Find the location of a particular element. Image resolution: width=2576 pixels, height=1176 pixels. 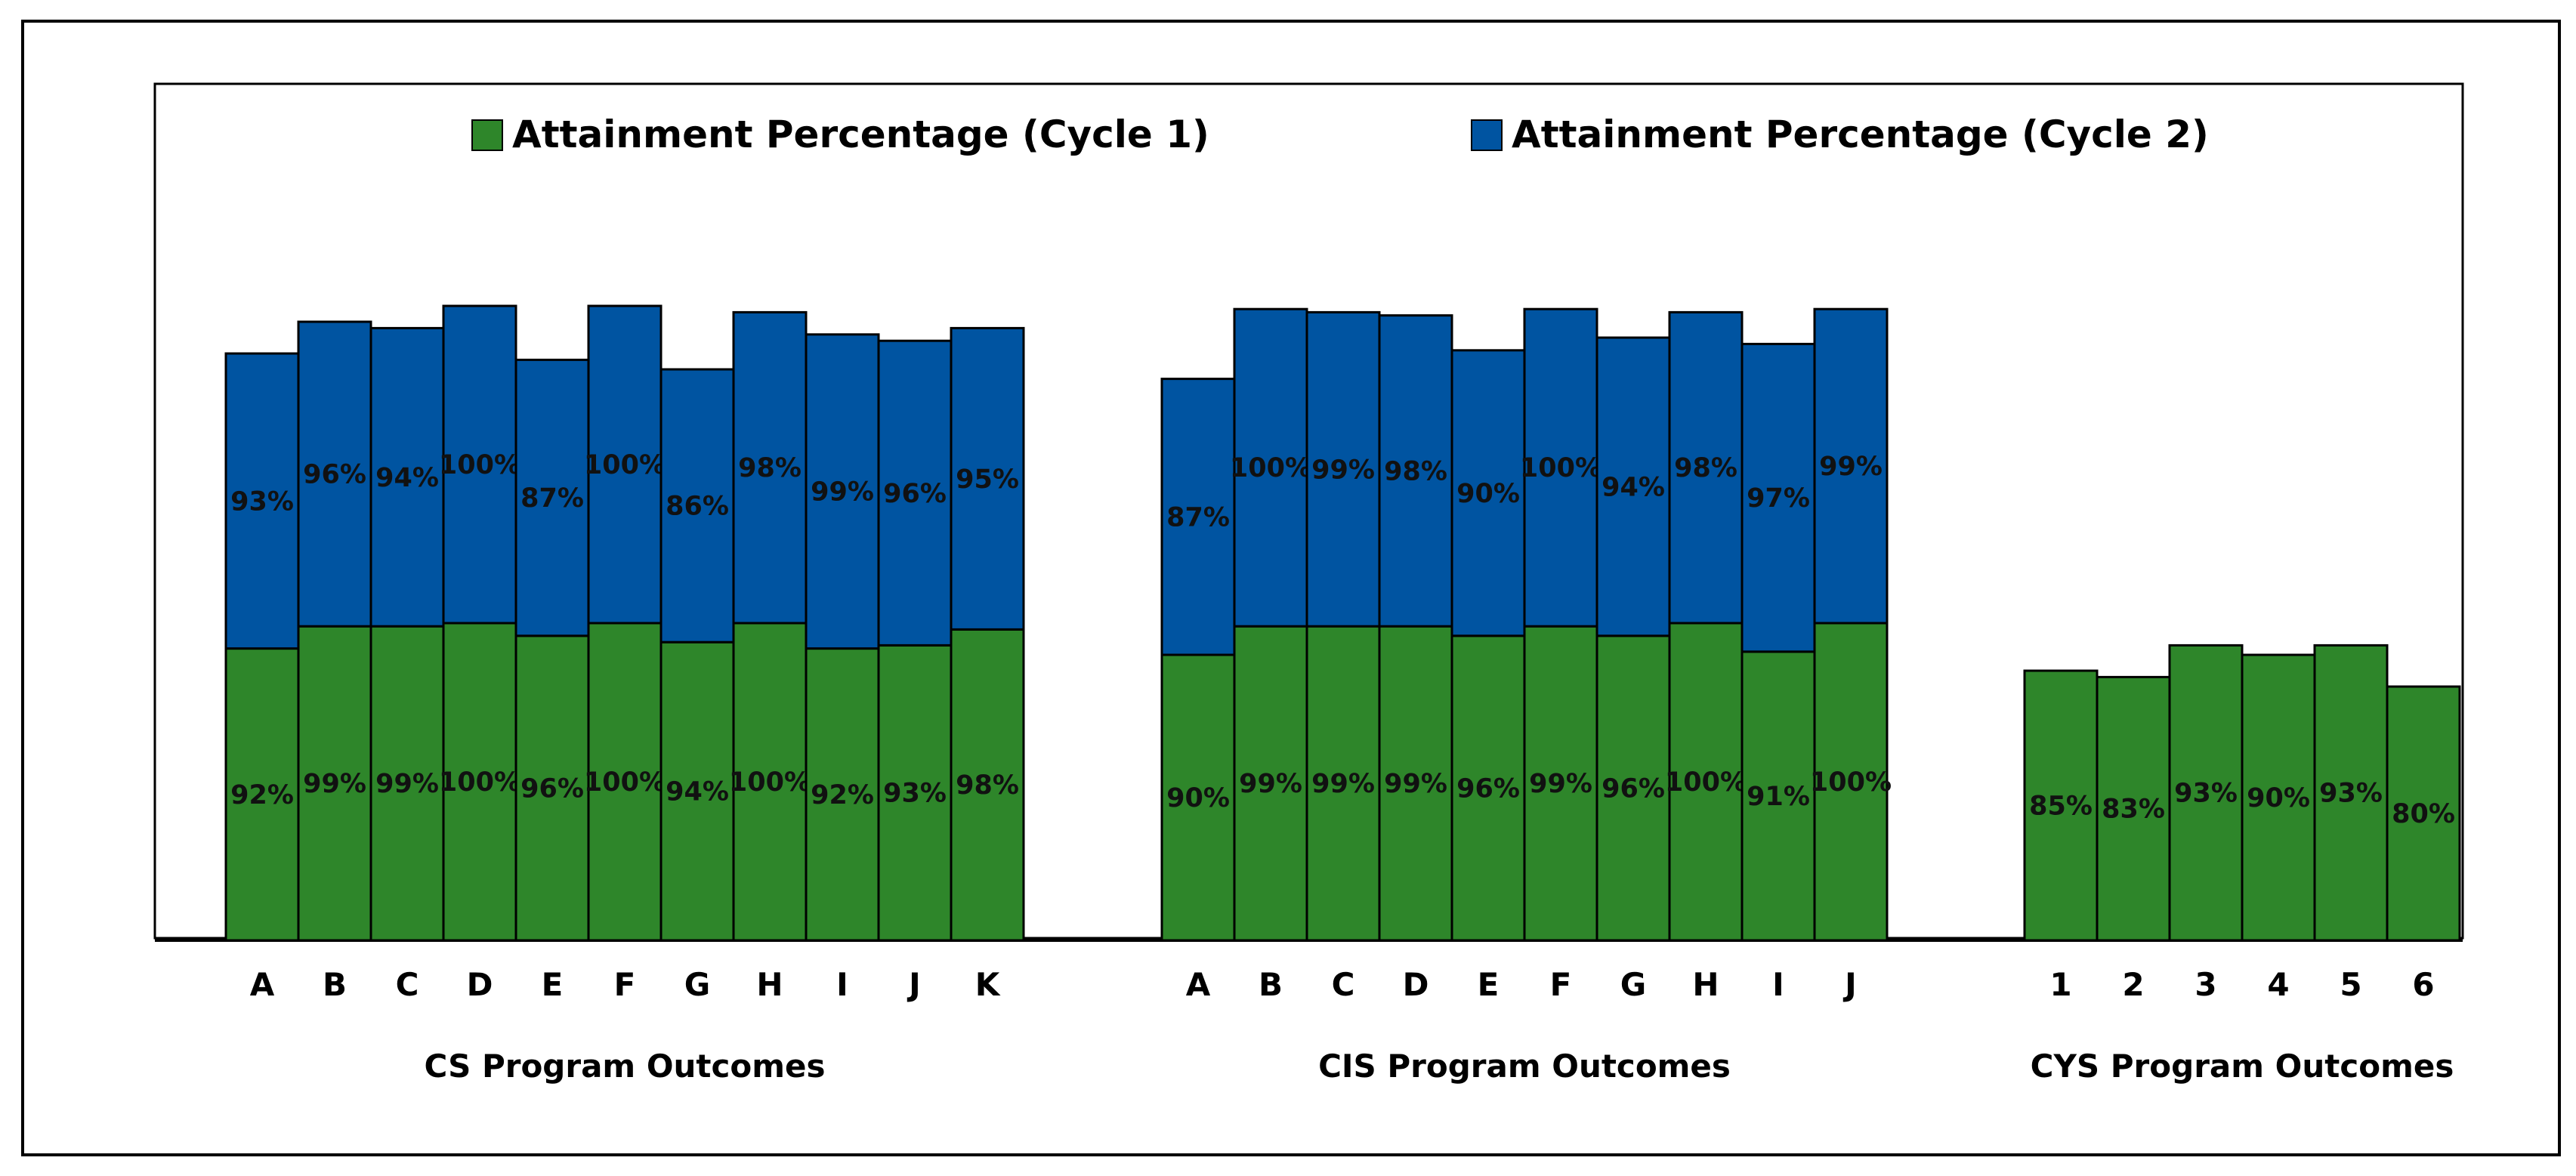

cis-tick-A: A is located at coordinates (1198, 984).